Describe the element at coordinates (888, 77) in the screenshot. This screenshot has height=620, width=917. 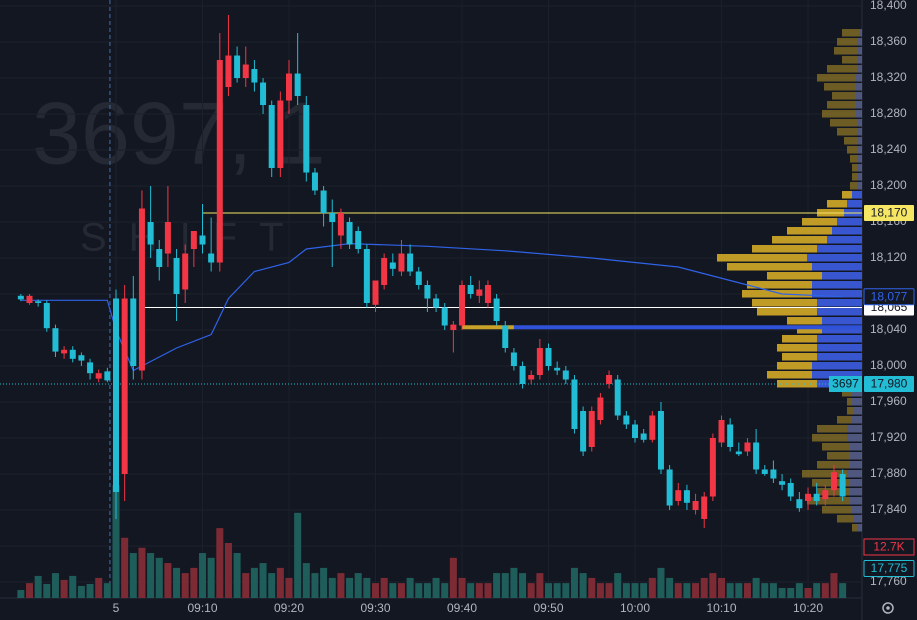
I see `y-tick-label: 18,320` at that location.